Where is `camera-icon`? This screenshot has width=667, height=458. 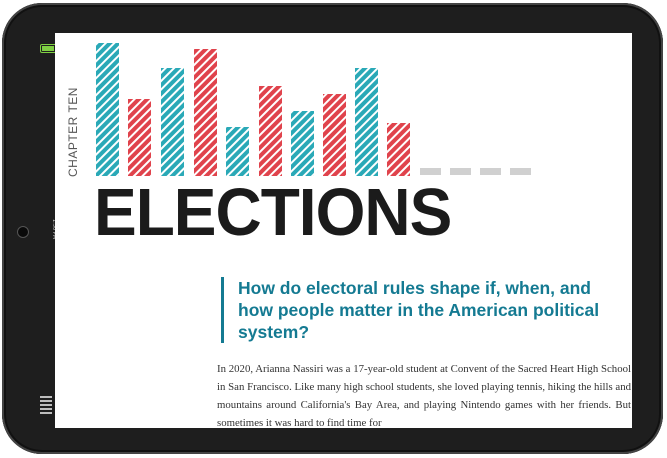
camera-icon is located at coordinates (23, 232).